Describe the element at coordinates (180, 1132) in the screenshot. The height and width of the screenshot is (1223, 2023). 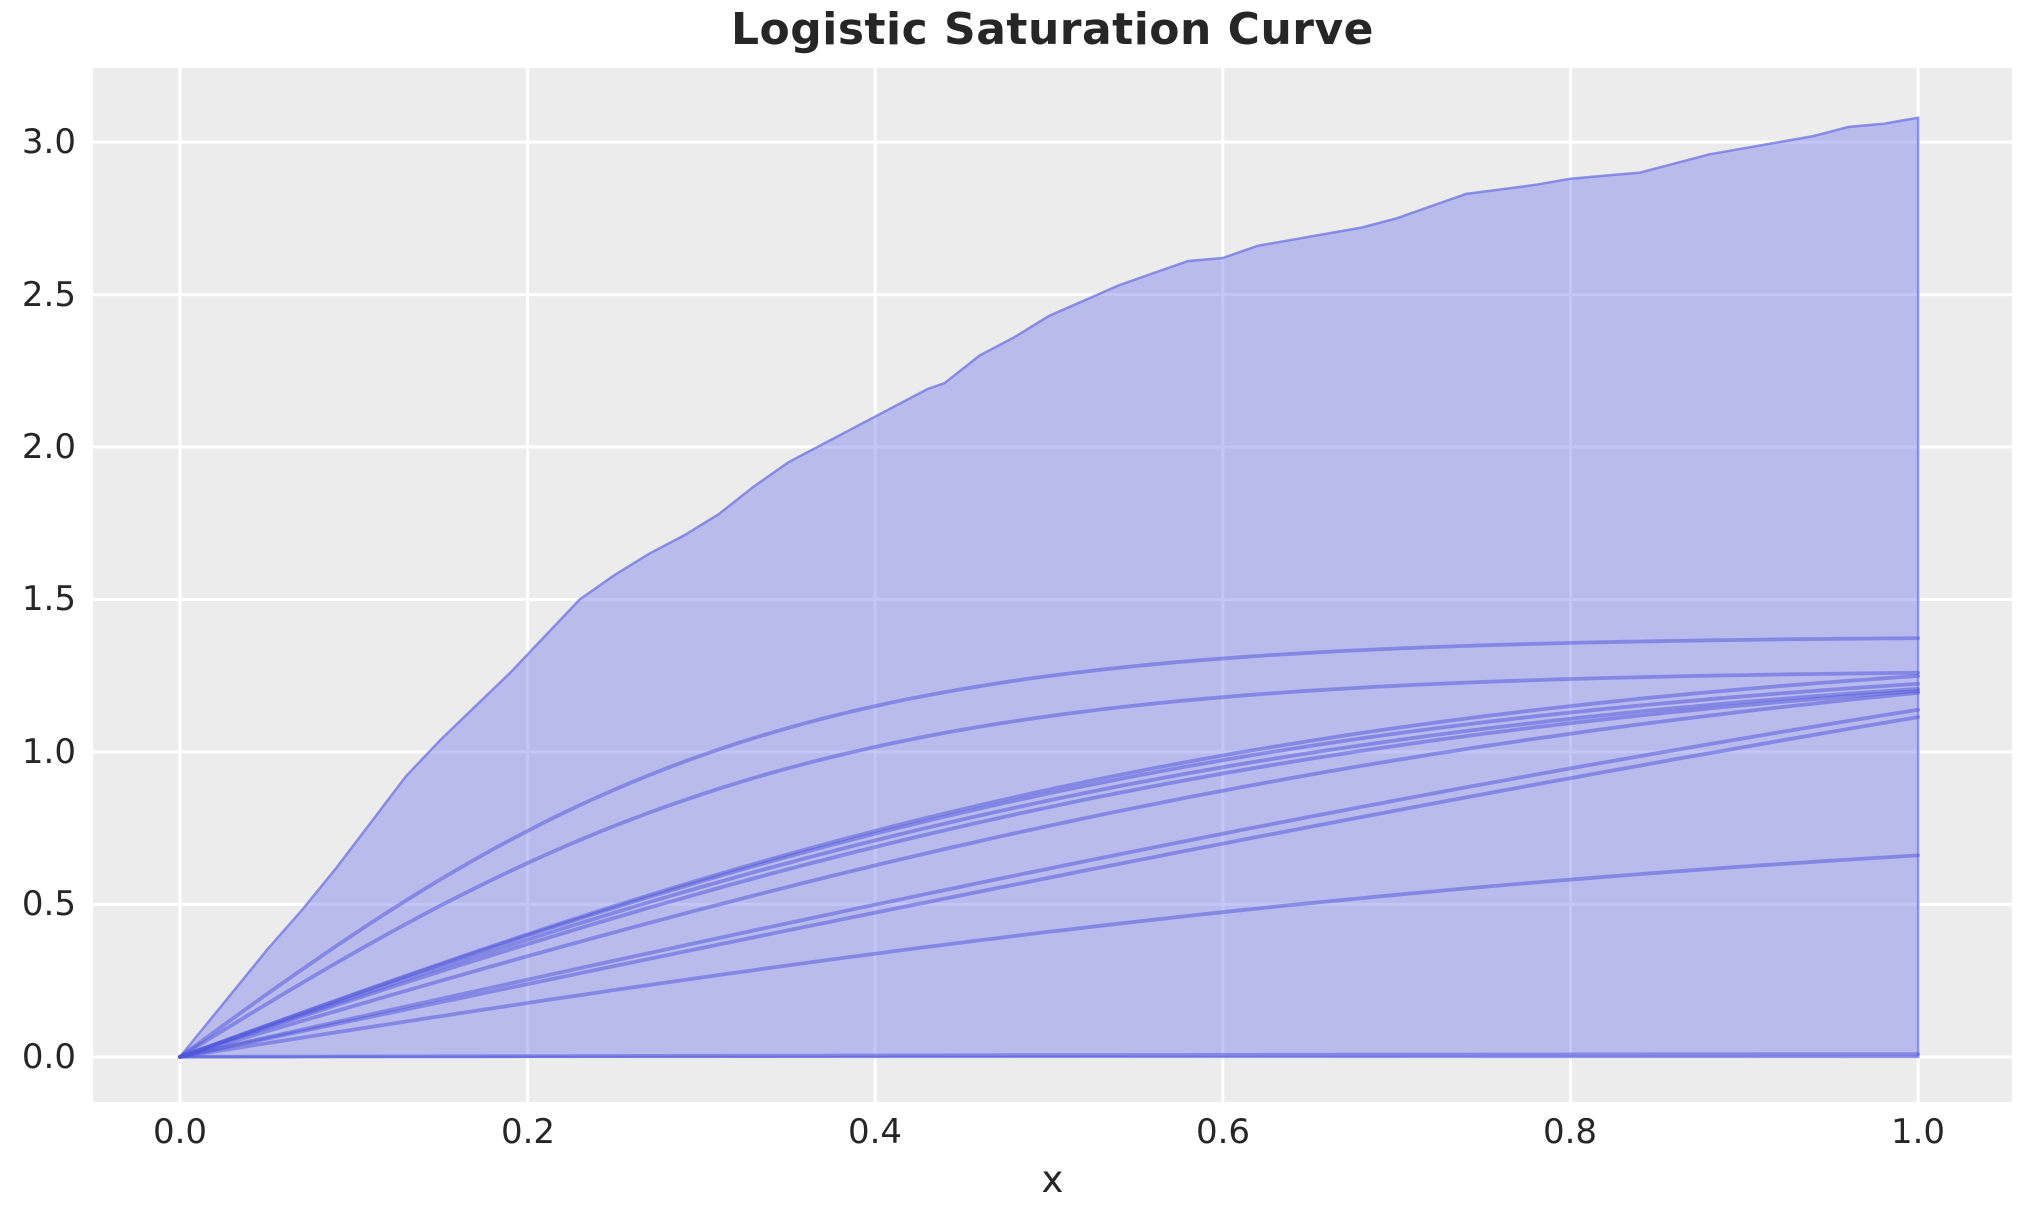
I see `x-tick-label: 0.0` at that location.